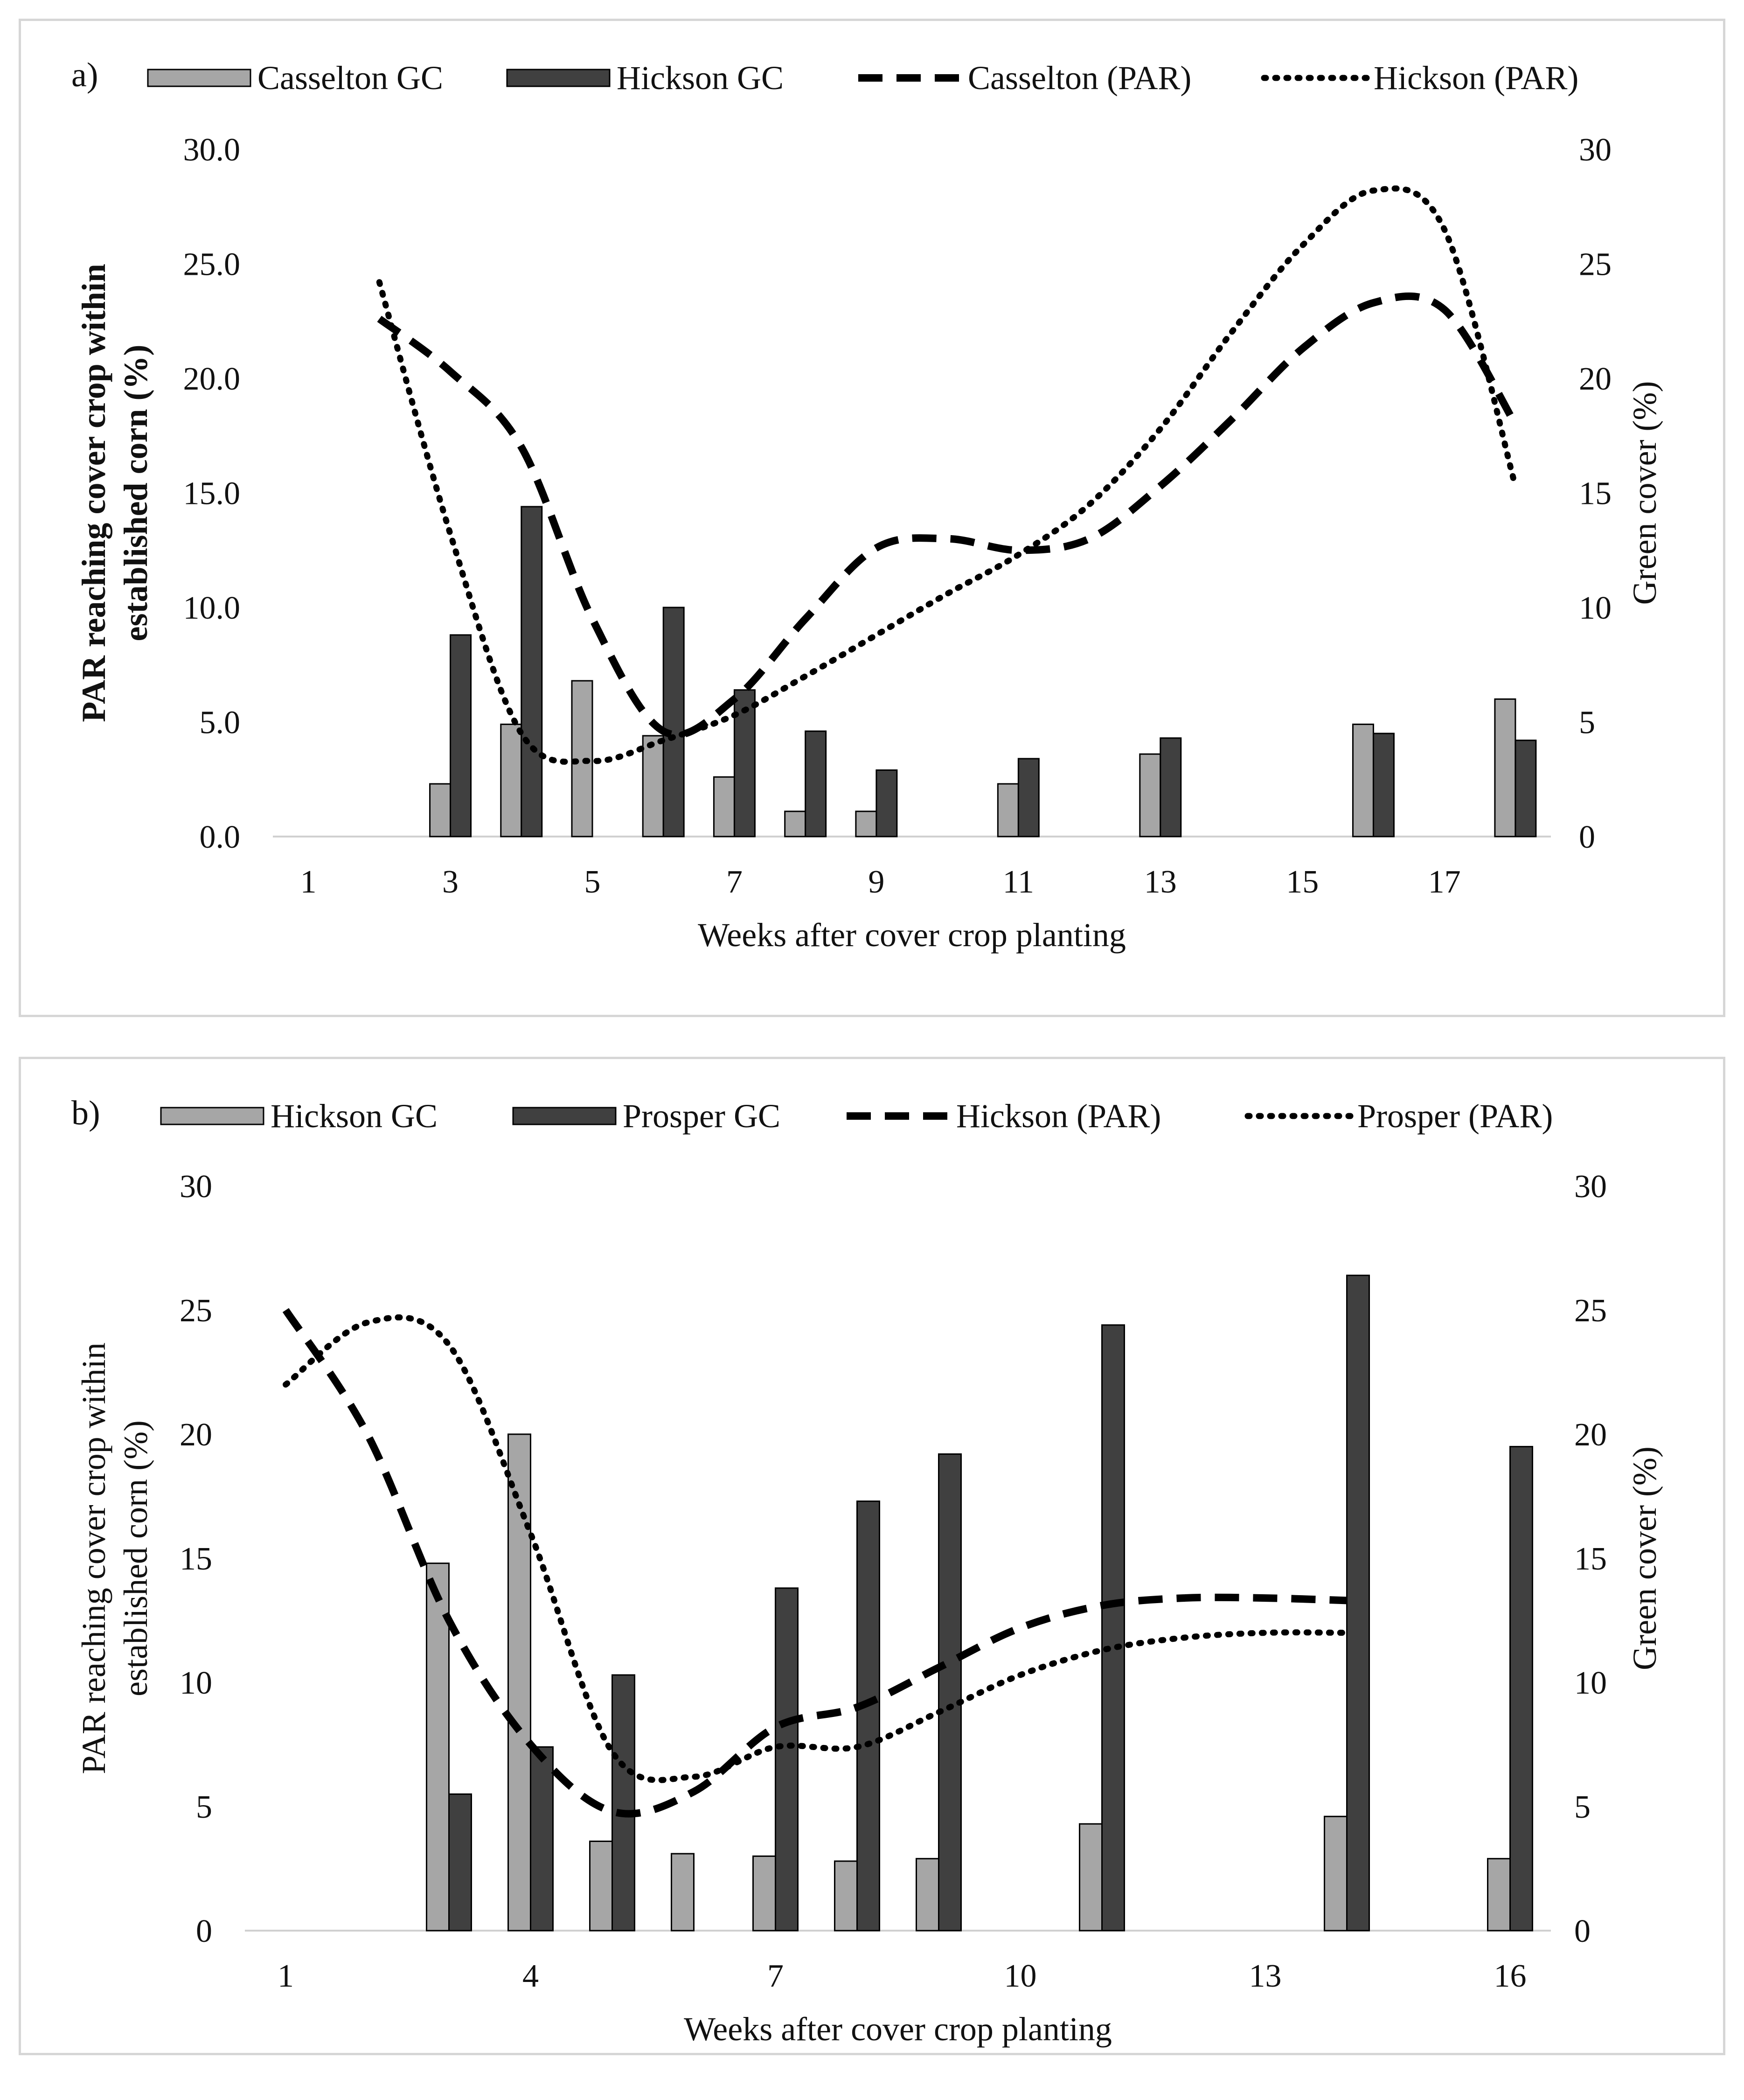 This screenshot has width=1744, height=2100. Describe the element at coordinates (1644, 493) in the screenshot. I see `chart-a-y-right-label: Green cover (%)` at that location.